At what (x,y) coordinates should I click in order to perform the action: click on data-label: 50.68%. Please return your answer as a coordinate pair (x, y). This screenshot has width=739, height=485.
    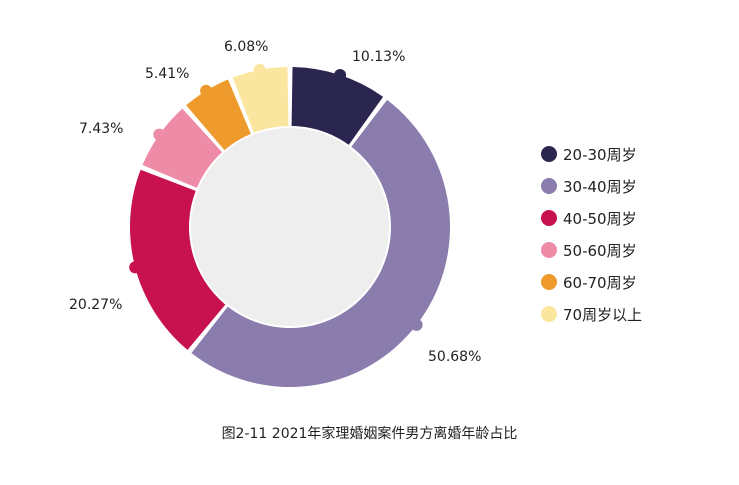
    Looking at the image, I should click on (454, 357).